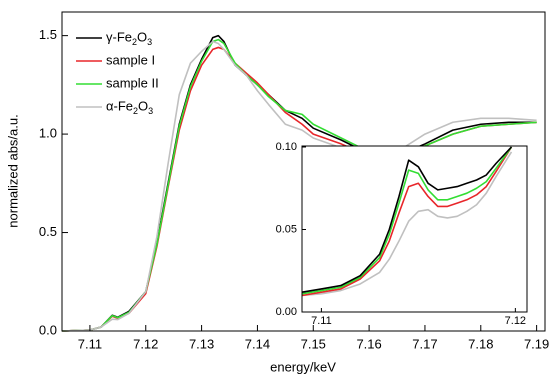 The image size is (552, 376). I want to click on y-tick-label: 1.0, so click(48, 133).